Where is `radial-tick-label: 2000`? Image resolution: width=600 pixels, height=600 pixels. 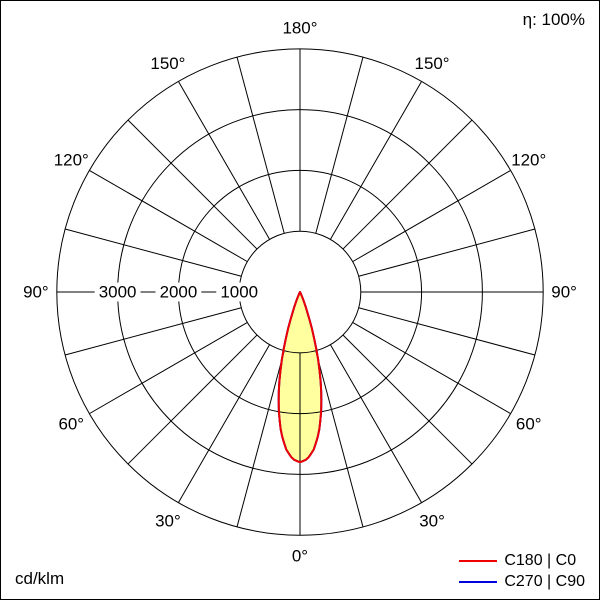 radial-tick-label: 2000 is located at coordinates (179, 292).